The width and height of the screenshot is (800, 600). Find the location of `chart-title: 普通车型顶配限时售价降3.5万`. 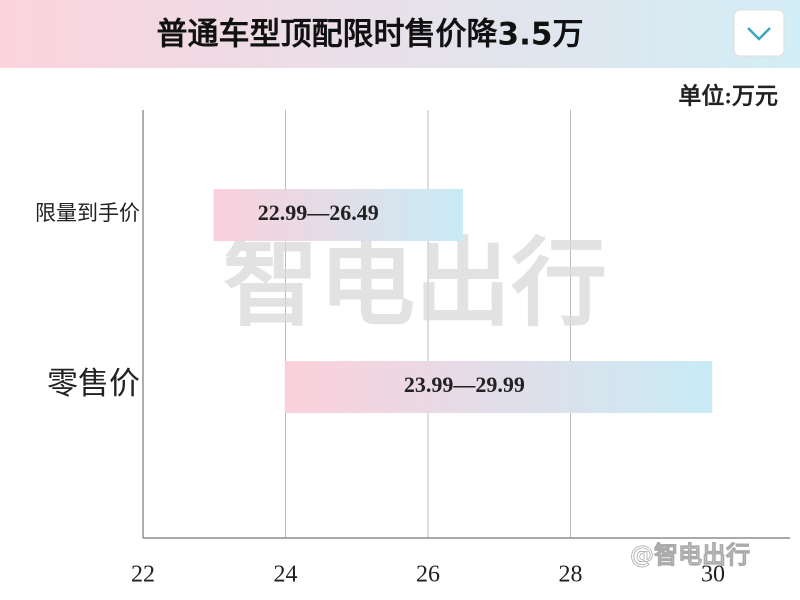

chart-title: 普通车型顶配限时售价降3.5万 is located at coordinates (370, 35).